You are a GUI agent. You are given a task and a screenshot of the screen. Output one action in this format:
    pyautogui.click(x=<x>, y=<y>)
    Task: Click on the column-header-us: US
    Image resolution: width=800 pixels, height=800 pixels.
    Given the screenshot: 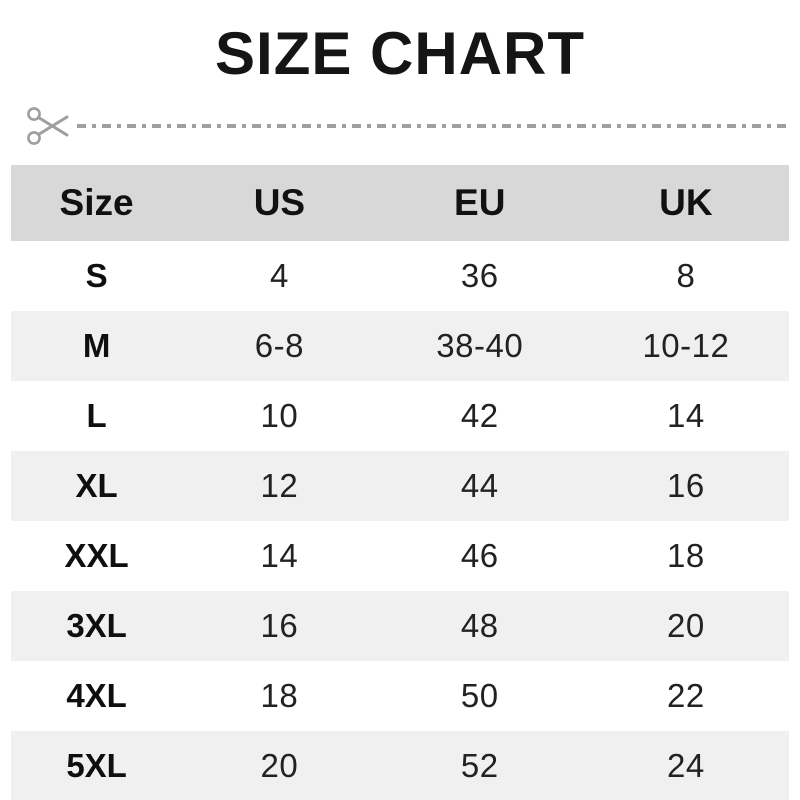 What is the action you would take?
    pyautogui.click(x=279, y=203)
    